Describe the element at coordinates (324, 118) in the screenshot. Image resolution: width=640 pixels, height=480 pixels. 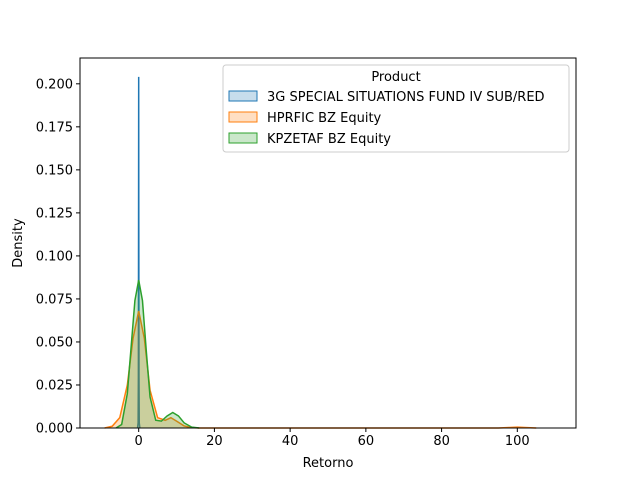
I see `legend-label: HPRFIC BZ Equity` at that location.